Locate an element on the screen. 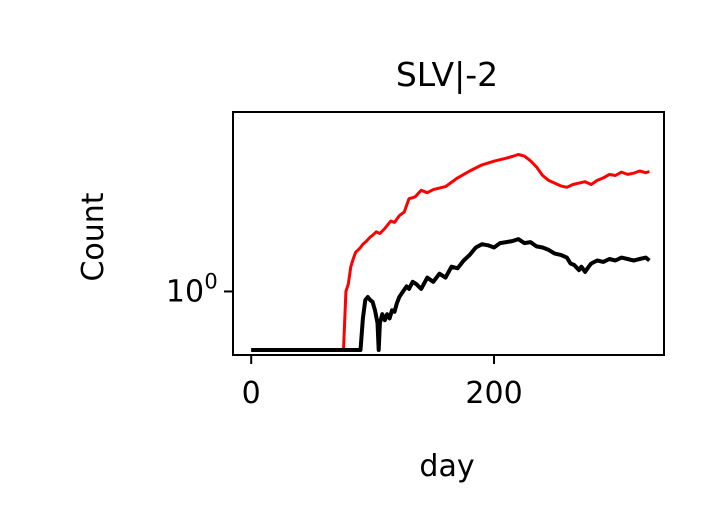 The height and width of the screenshot is (531, 708). y-axis-label: Count is located at coordinates (93, 236).